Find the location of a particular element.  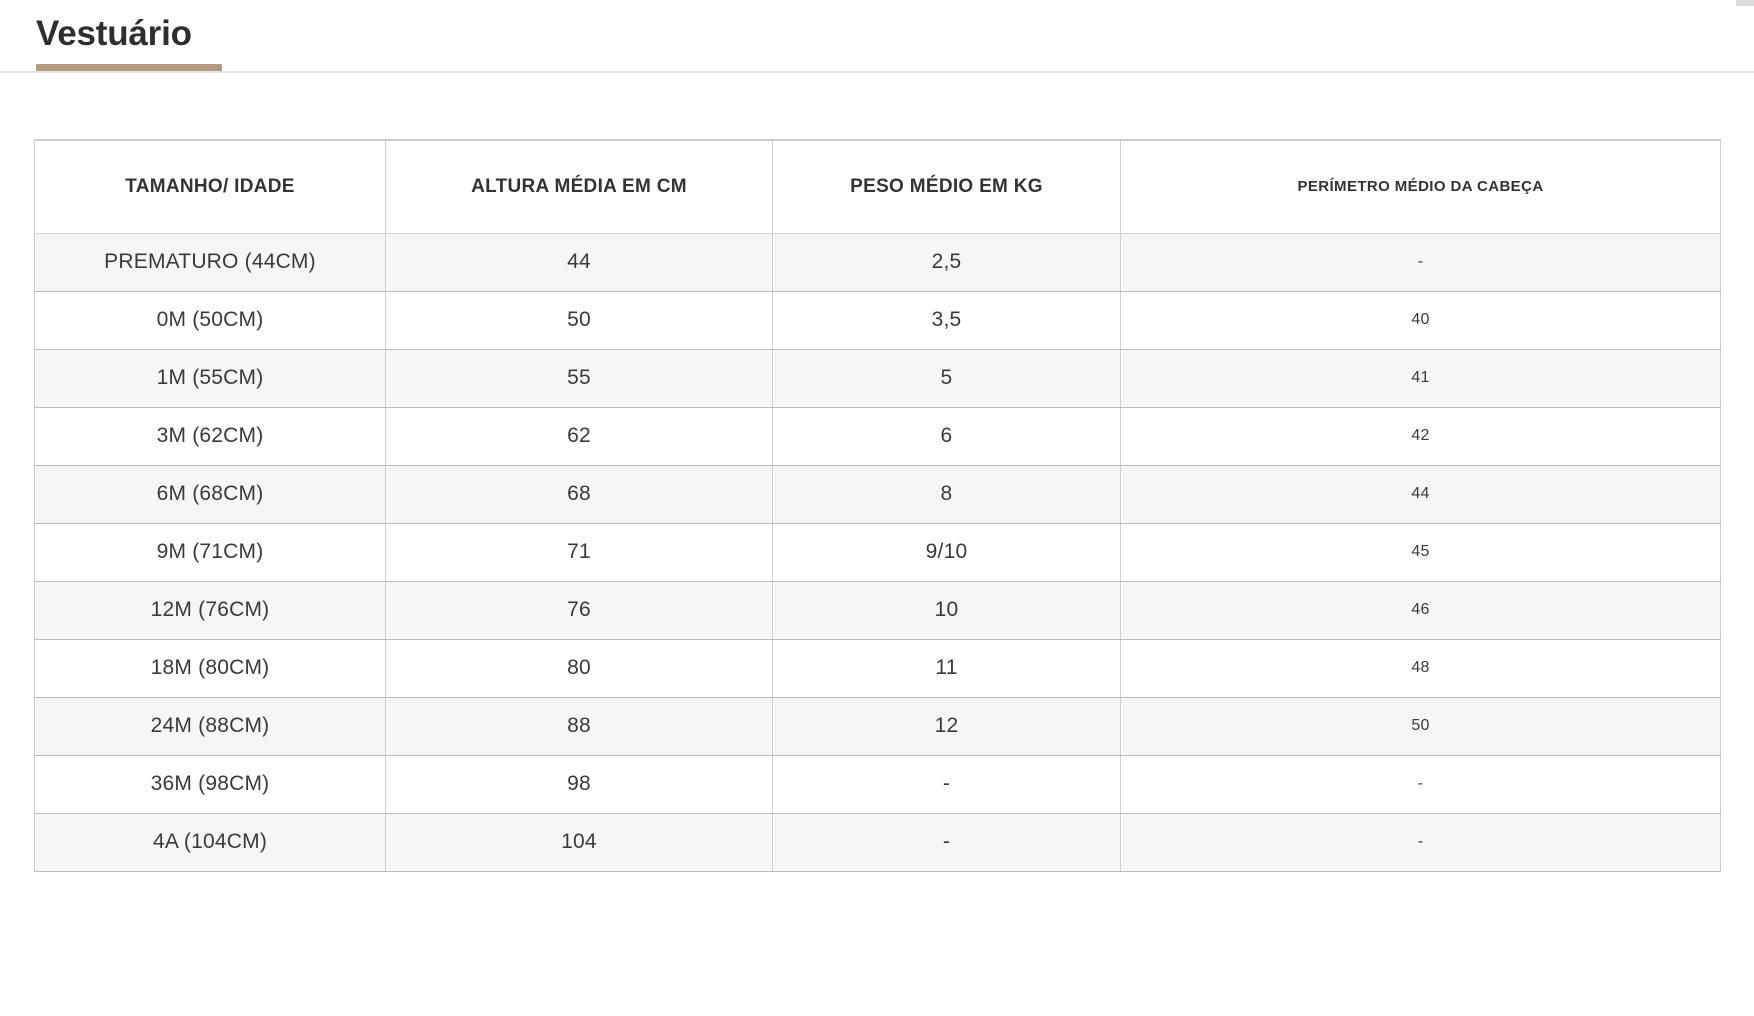

table-row: 9M (71CM) 71 9/10 45 is located at coordinates (877, 552).